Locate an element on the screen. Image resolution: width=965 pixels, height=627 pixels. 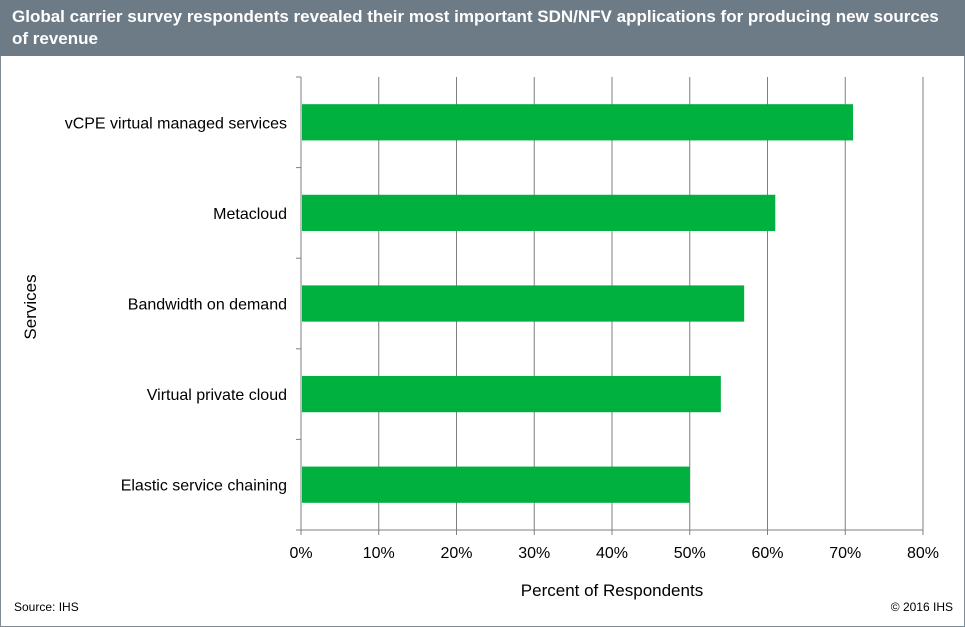
x-tick-label: 30% is located at coordinates (534, 553).